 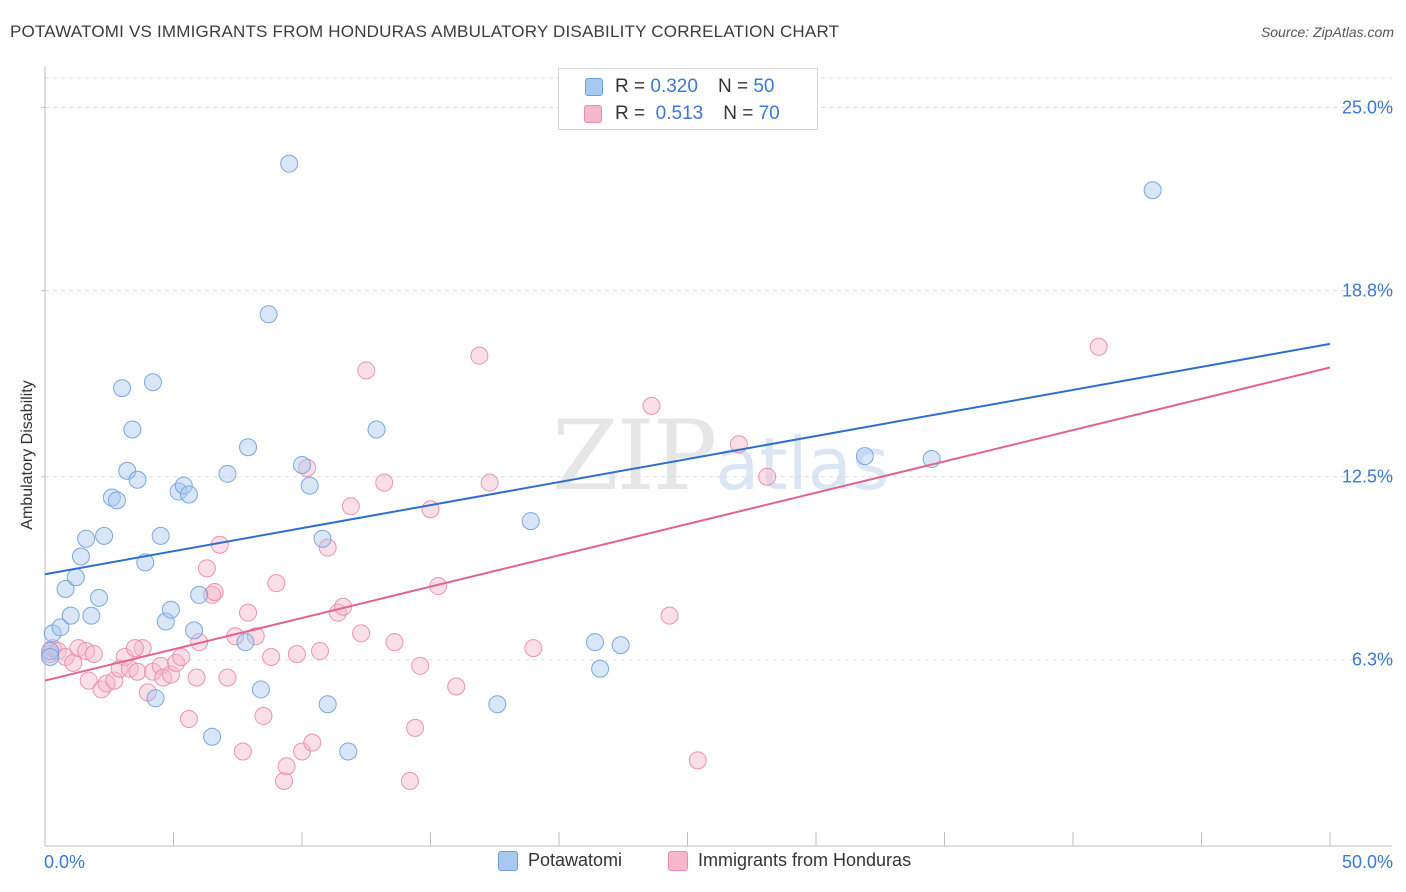 What do you see at coordinates (805, 860) in the screenshot?
I see `series-label-honduras: Immigrants from Honduras` at bounding box center [805, 860].